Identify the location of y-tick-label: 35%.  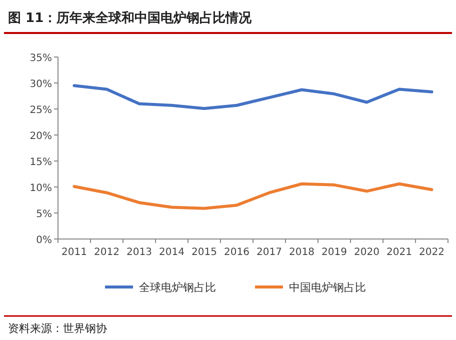
(41, 58).